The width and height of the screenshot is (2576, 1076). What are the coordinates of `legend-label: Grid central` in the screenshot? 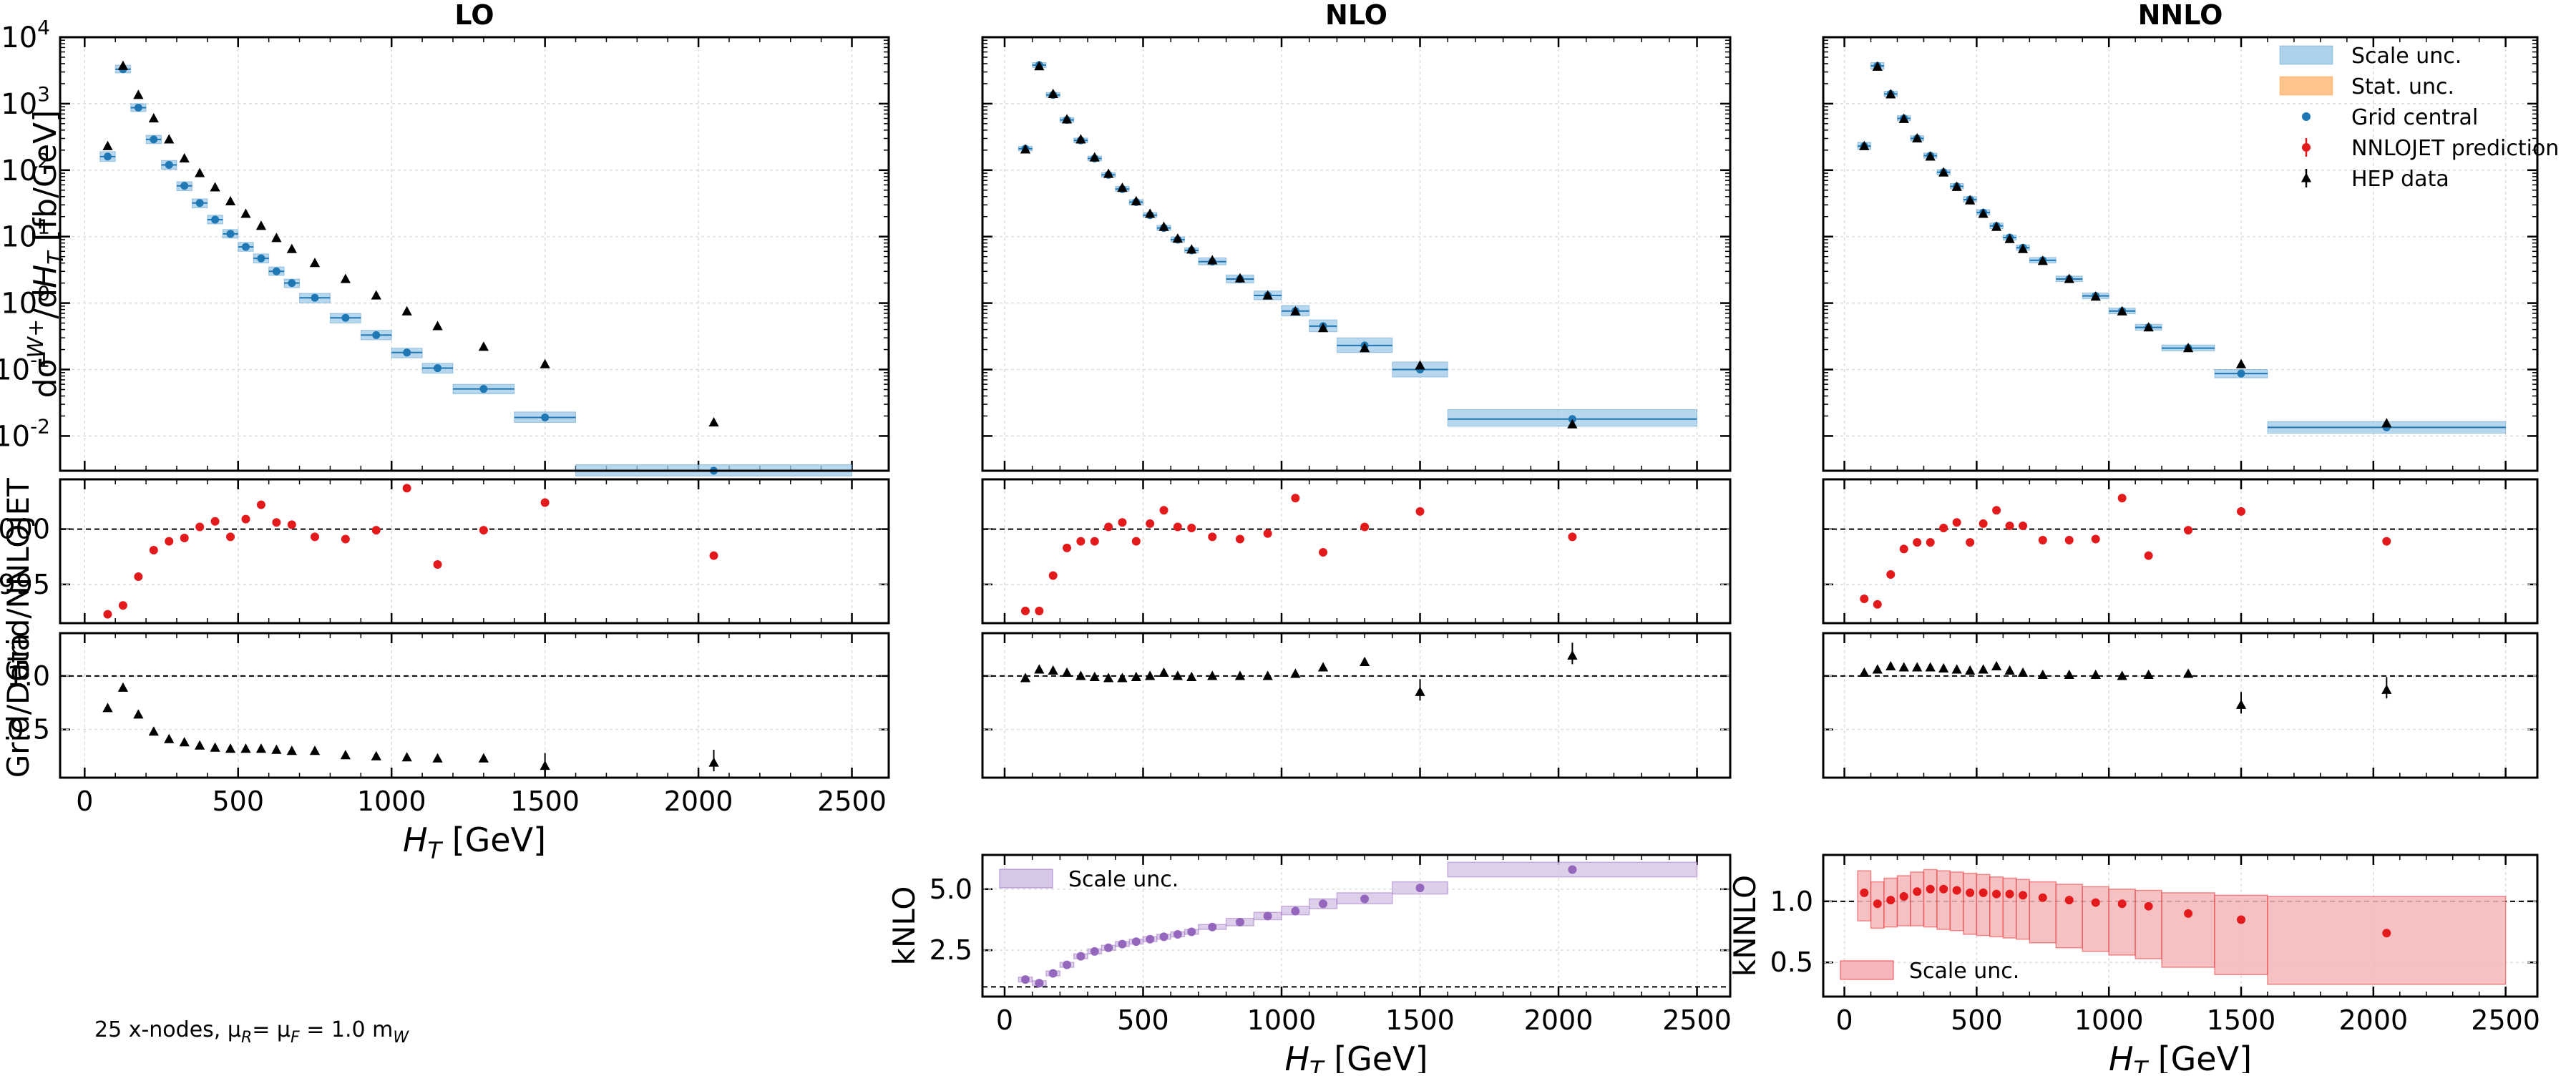 It's located at (2414, 117).